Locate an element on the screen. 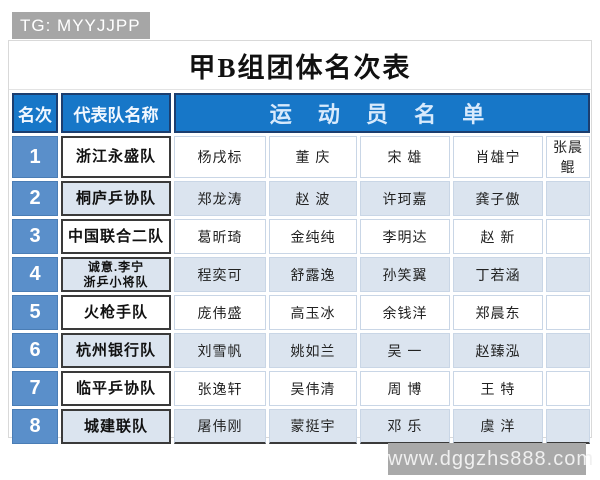 The width and height of the screenshot is (600, 480). table-row: 5 火枪手队 庞伟盛 高玉冰 余钱洋 郑晨东 is located at coordinates (301, 312).